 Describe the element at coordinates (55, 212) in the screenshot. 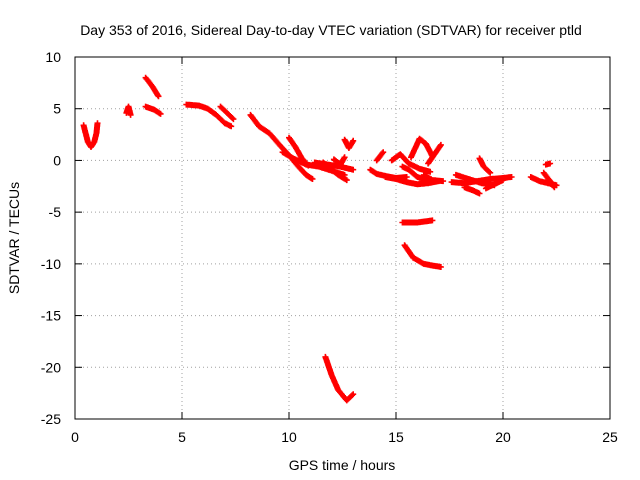

I see `y-tick-label: -5` at that location.